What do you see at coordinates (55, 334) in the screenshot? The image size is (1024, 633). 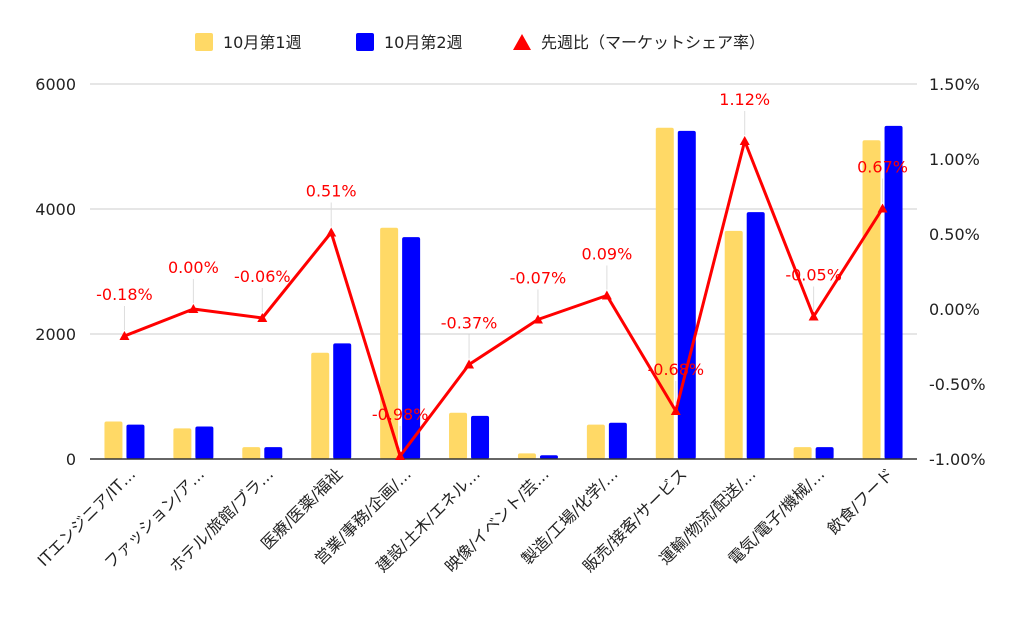 I see `left-tick-2000: 2000` at bounding box center [55, 334].